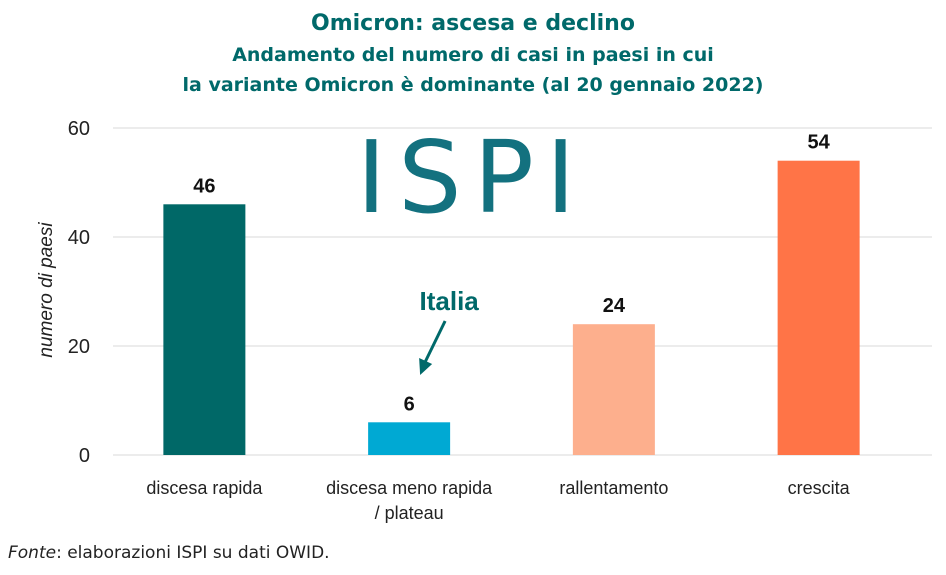 The image size is (946, 575). I want to click on data-label: 54, so click(819, 143).